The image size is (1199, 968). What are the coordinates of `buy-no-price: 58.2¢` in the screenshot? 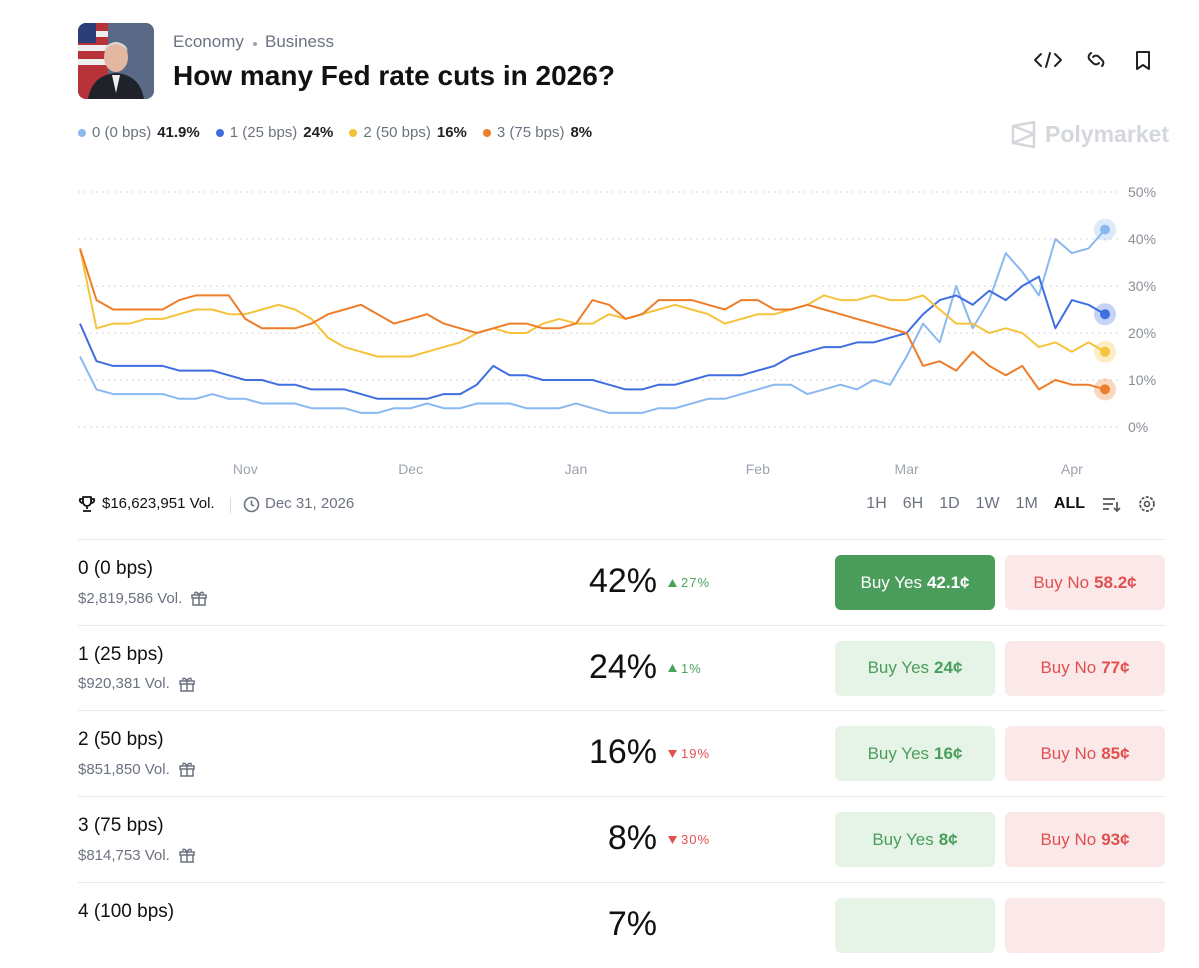 It's located at (1115, 582).